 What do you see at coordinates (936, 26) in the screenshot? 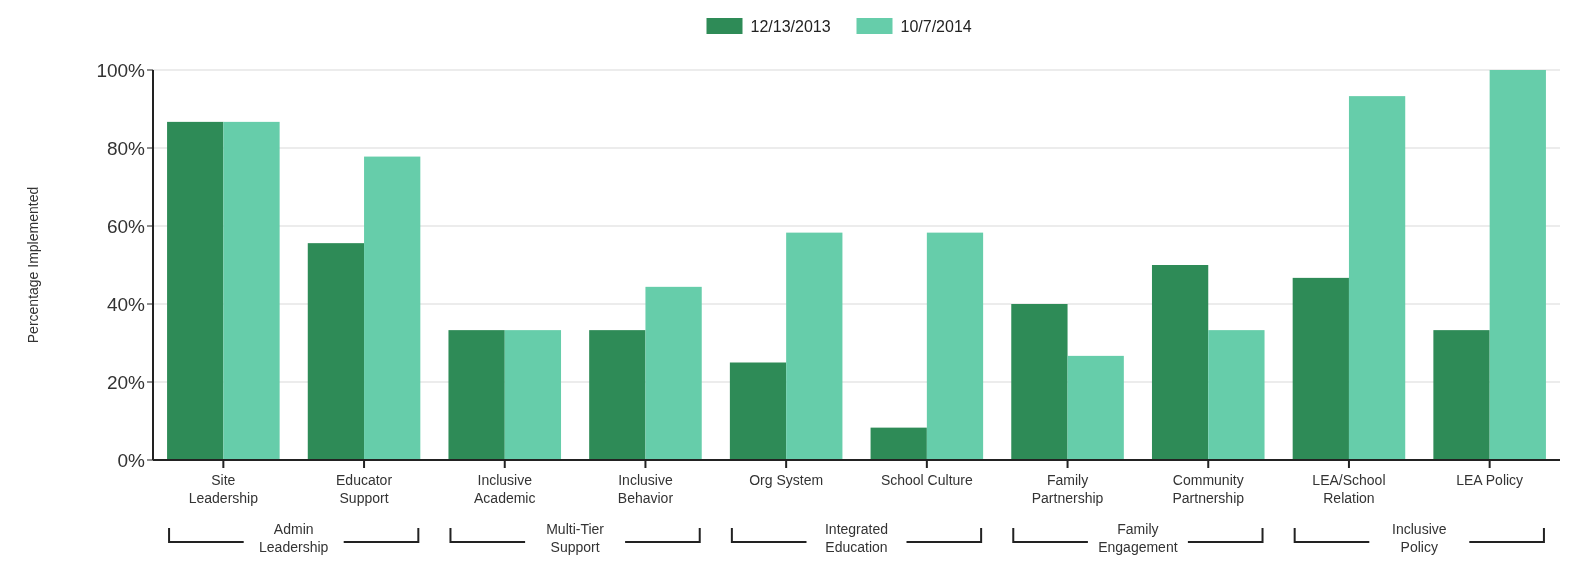
I see `legend-label: 10/7/2014` at bounding box center [936, 26].